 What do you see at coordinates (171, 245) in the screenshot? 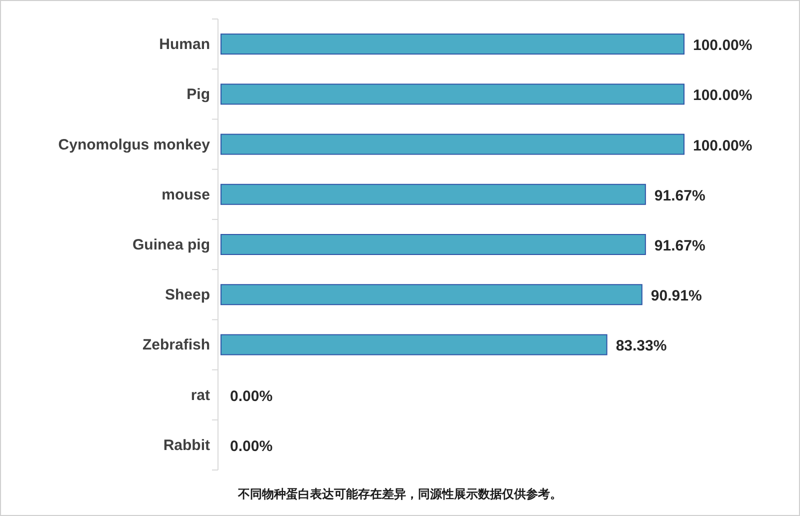
I see `y-tick-label: Guinea pig` at bounding box center [171, 245].